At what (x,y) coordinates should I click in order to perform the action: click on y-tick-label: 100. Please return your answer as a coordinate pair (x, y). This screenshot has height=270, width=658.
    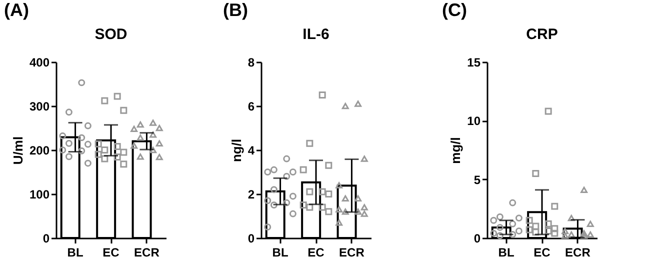
    Looking at the image, I should click on (39, 195).